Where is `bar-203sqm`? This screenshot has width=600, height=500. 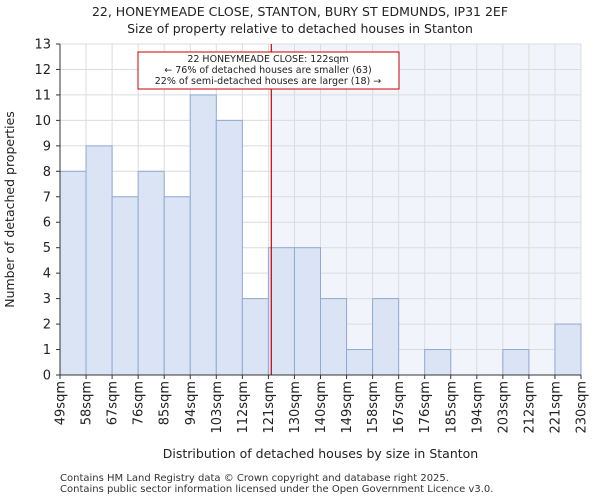
bar-203sqm is located at coordinates (516, 362).